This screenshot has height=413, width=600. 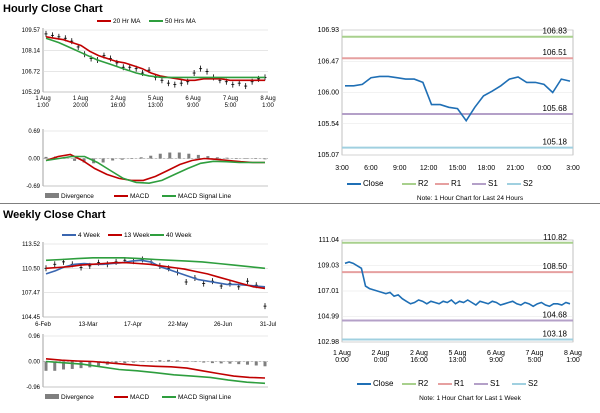 What do you see at coordinates (400, 168) in the screenshot?
I see `hourly_levels-x-tick-label: 9:00` at bounding box center [400, 168].